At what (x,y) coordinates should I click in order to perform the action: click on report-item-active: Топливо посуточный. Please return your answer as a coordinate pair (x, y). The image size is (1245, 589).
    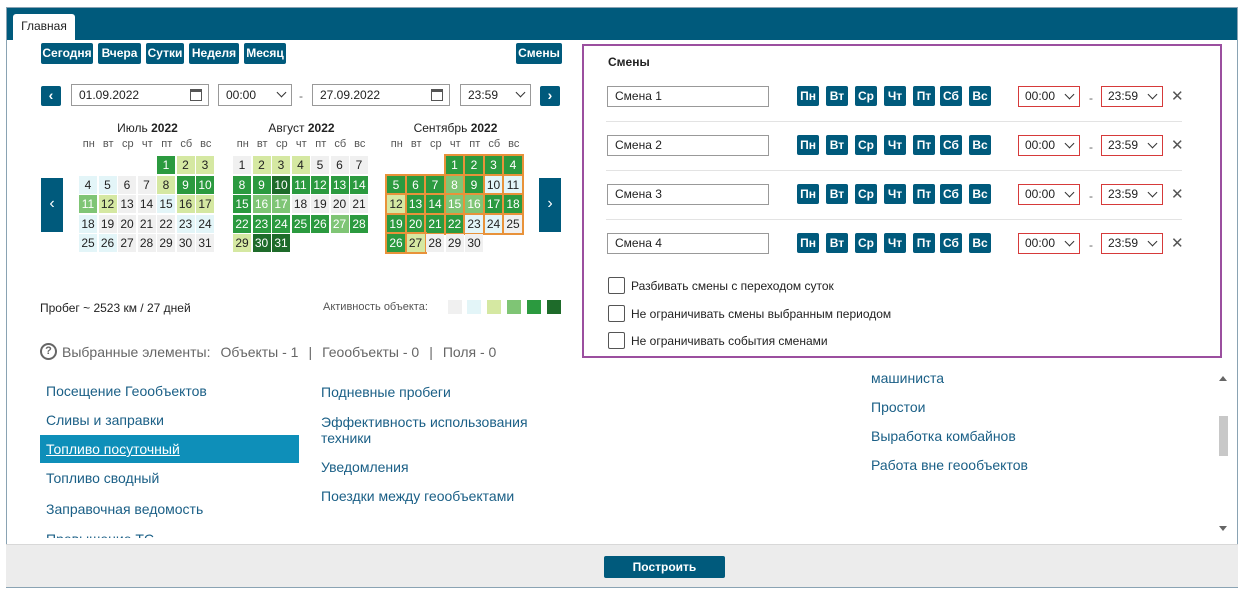
    Looking at the image, I should click on (169, 449).